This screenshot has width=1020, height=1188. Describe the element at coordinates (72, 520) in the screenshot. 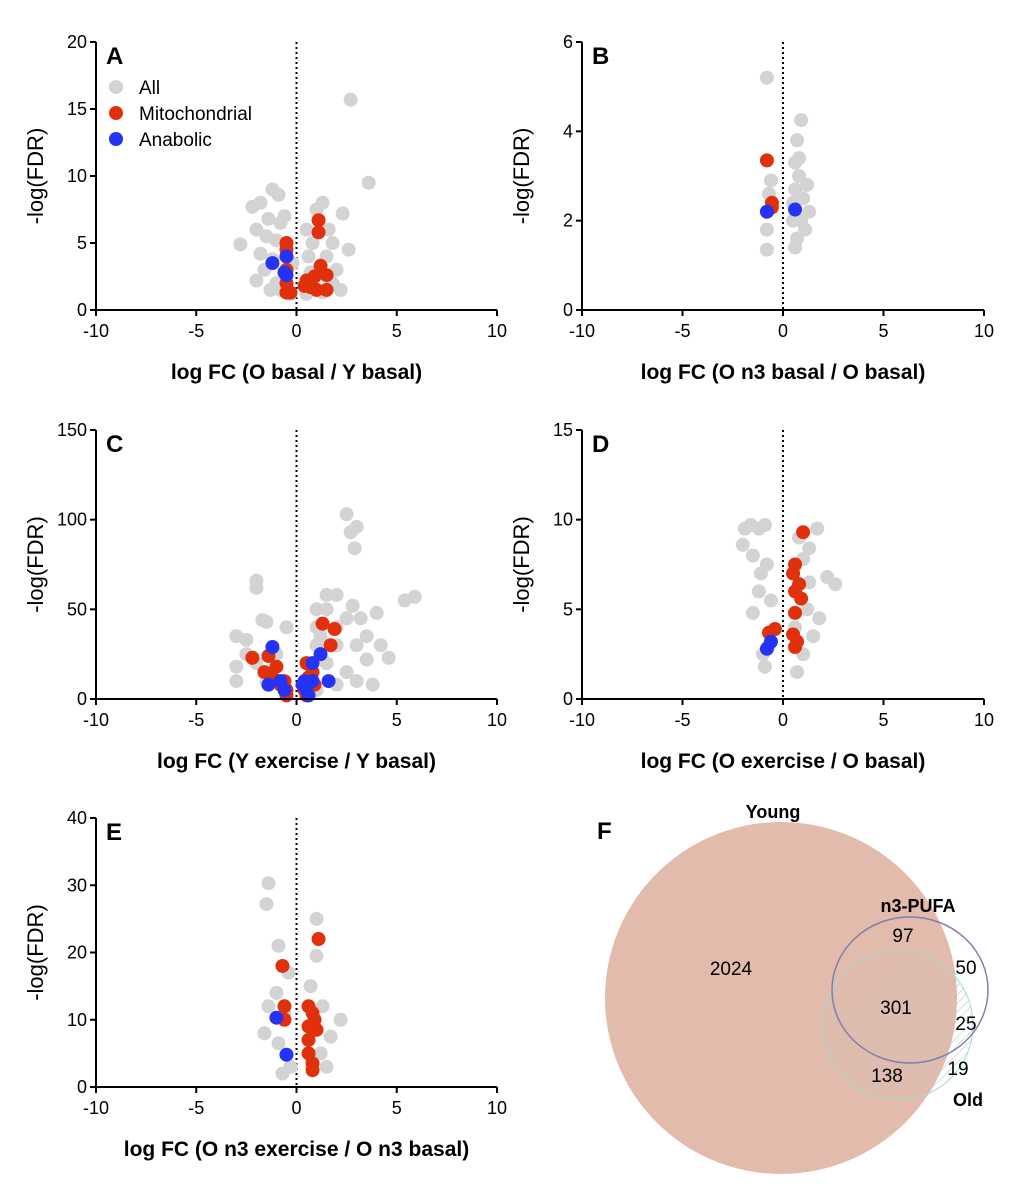

I see `y-tick-label: 100` at that location.